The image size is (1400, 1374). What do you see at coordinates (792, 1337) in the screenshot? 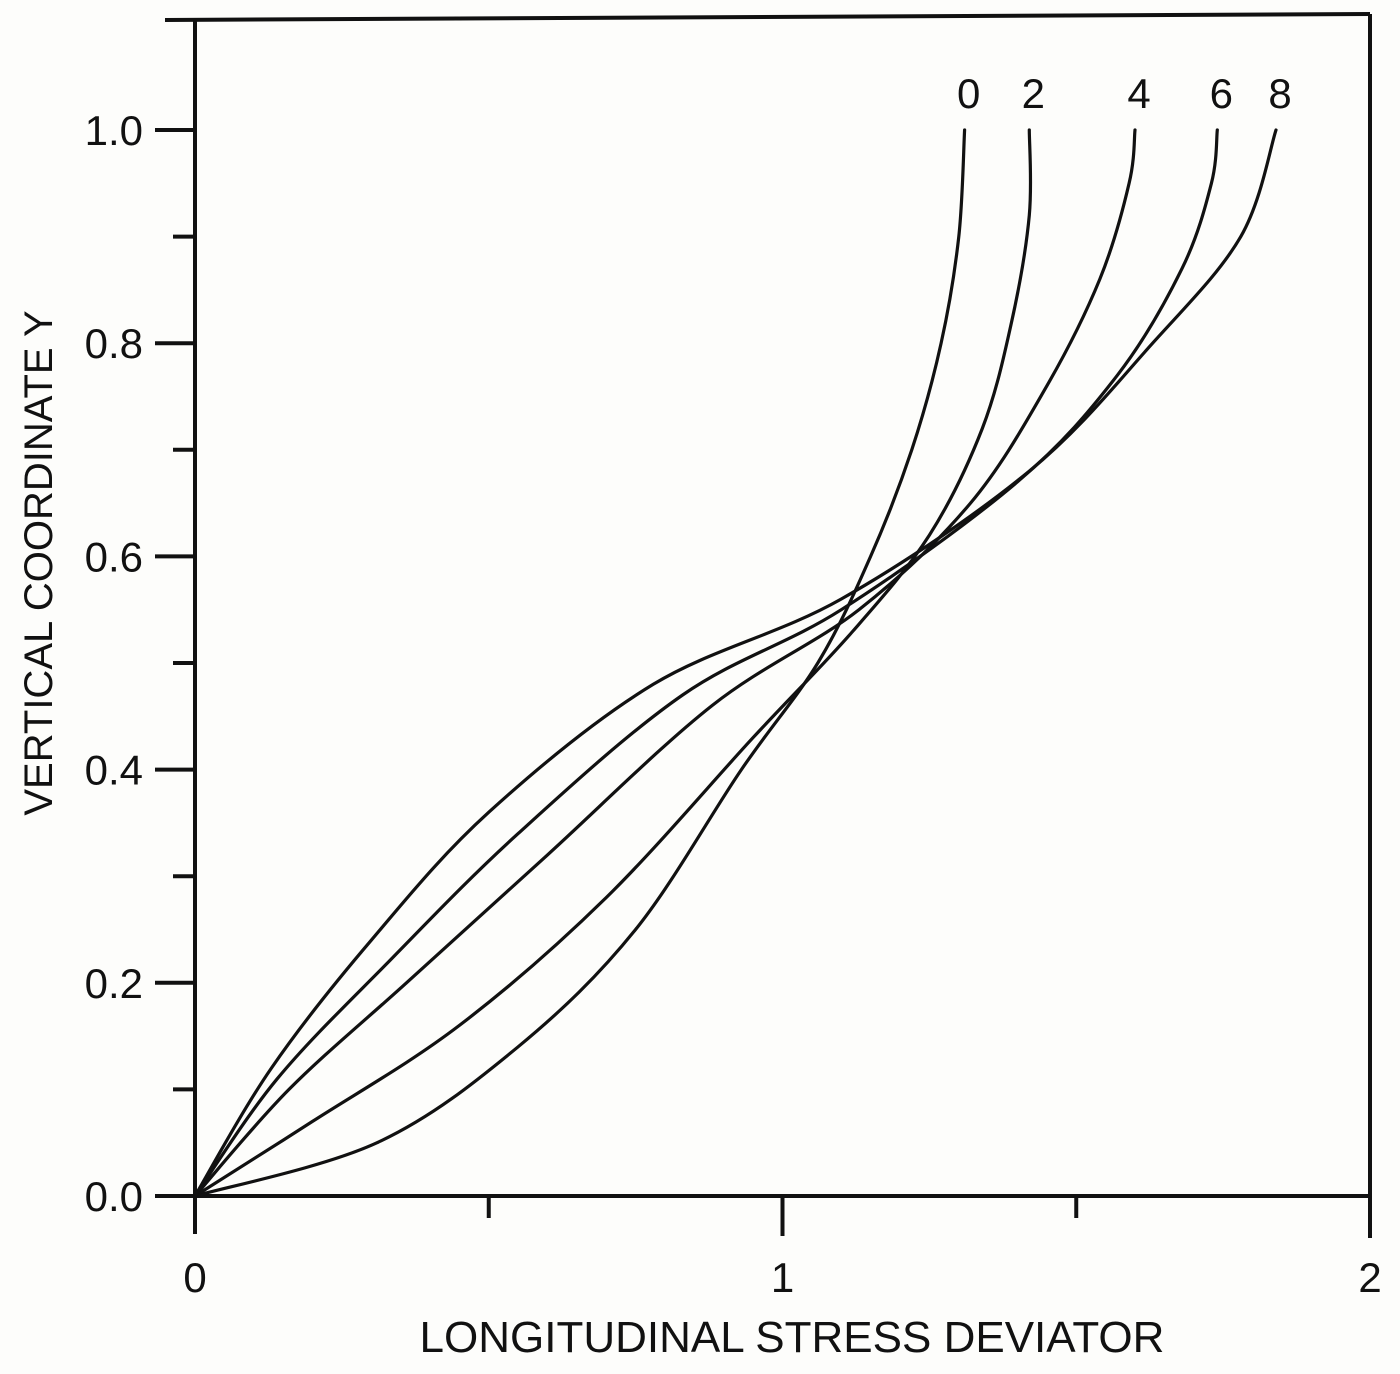
I see `x-axis-title: LONGITUDINAL STRESS DEVIATOR` at bounding box center [792, 1337].